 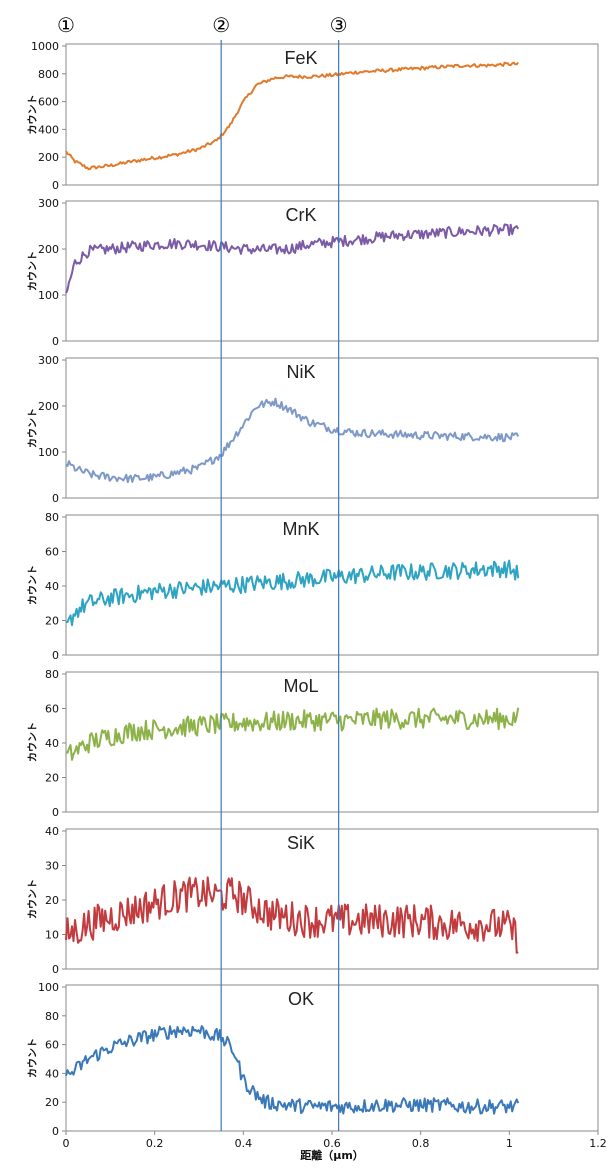 What do you see at coordinates (332, 1155) in the screenshot?
I see `x-axis-label: 距離（μm）` at bounding box center [332, 1155].